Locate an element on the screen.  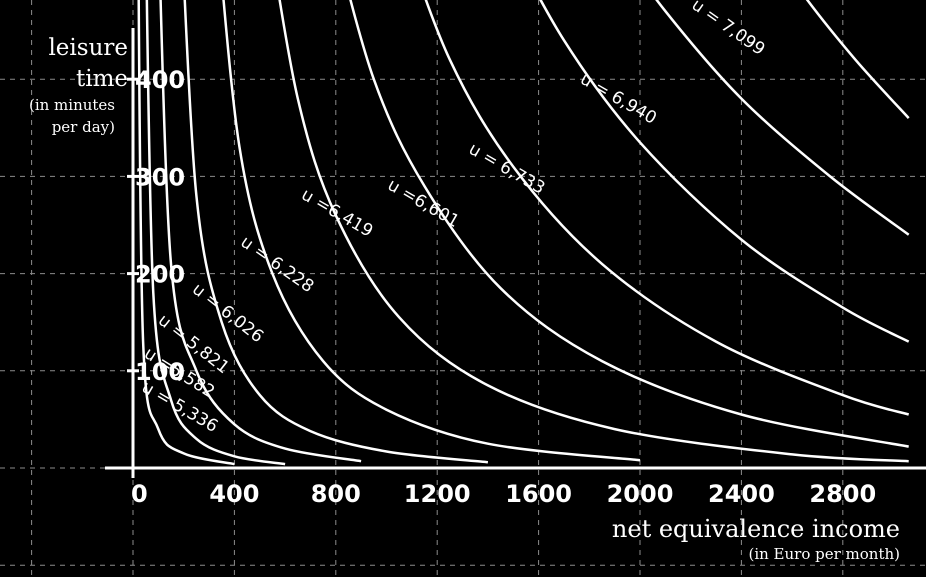
y-axis-title: leisure time (in minutes per day) is located at coordinates (78, 85).